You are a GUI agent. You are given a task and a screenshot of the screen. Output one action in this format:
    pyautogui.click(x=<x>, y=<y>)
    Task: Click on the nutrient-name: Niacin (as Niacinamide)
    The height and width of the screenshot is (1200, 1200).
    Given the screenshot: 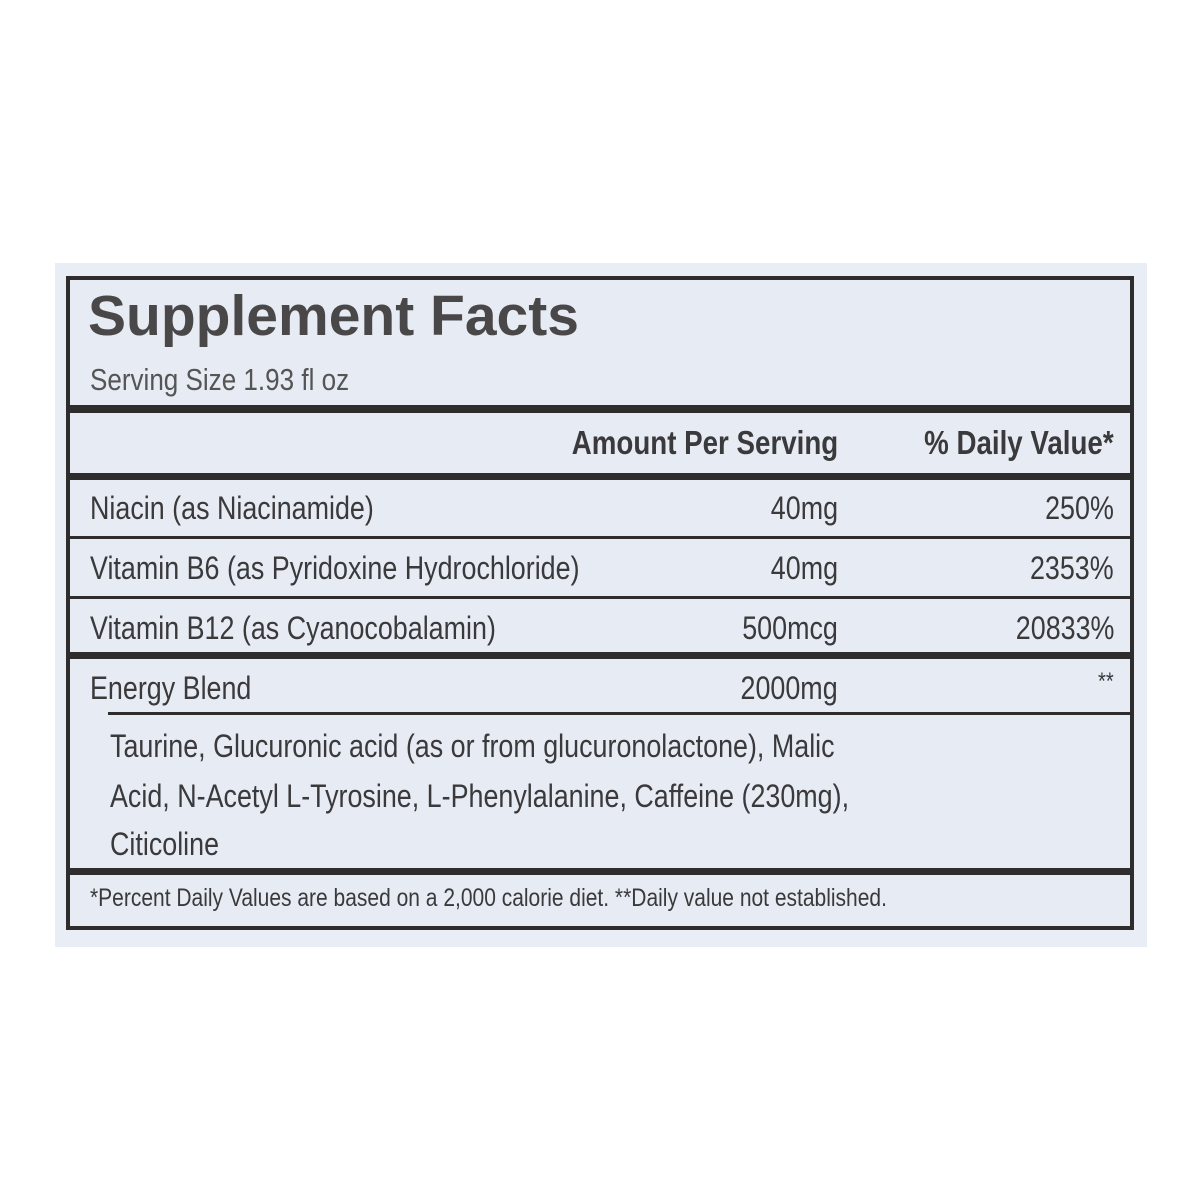 What is the action you would take?
    pyautogui.click(x=232, y=508)
    